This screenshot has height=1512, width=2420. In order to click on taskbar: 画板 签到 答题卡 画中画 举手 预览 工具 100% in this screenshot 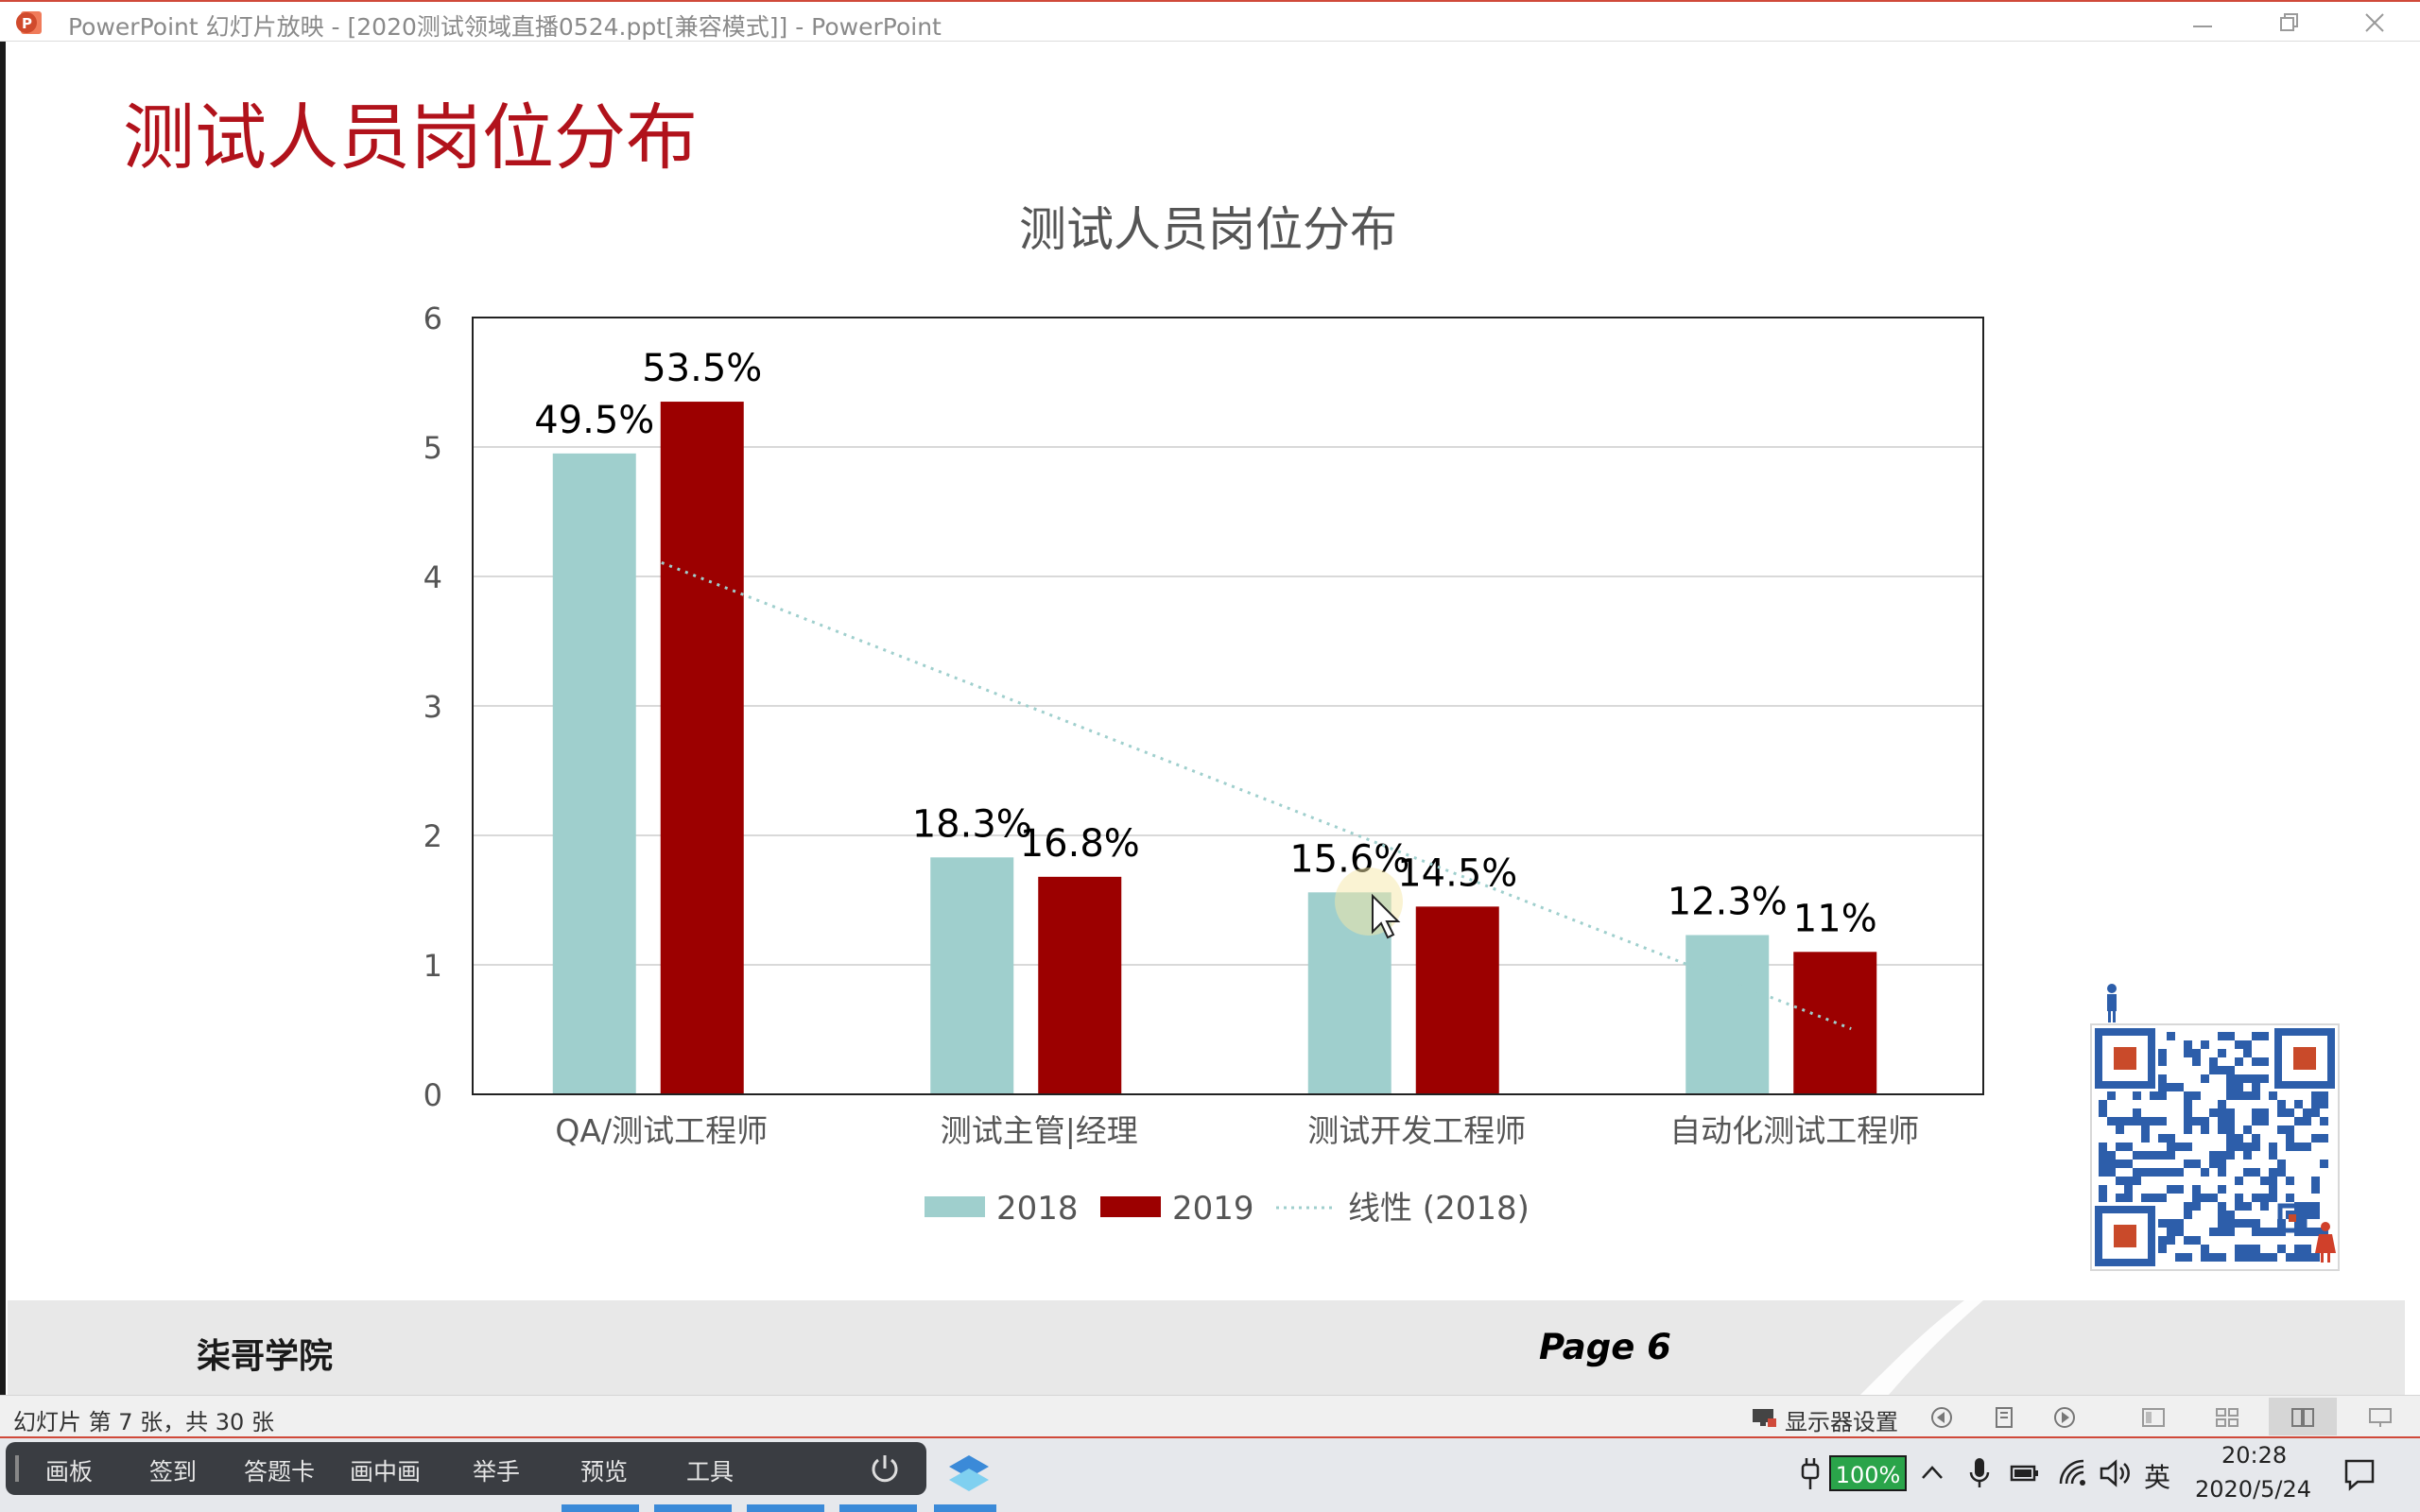, I will do `click(1210, 1475)`.